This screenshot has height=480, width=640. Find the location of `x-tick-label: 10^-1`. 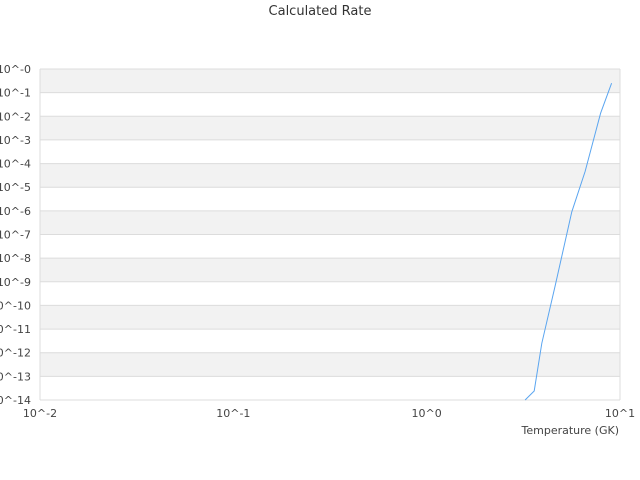

x-tick-label: 10^-1 is located at coordinates (233, 413).